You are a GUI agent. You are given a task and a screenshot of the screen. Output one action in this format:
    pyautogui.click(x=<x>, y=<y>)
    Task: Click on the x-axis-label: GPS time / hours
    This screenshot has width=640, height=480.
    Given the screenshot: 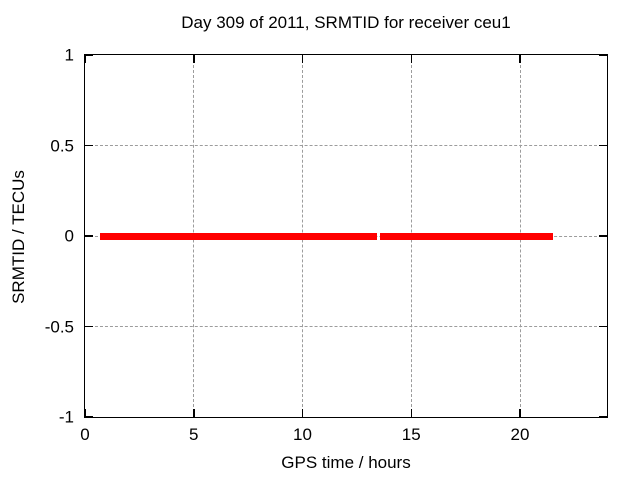 What is the action you would take?
    pyautogui.click(x=346, y=462)
    